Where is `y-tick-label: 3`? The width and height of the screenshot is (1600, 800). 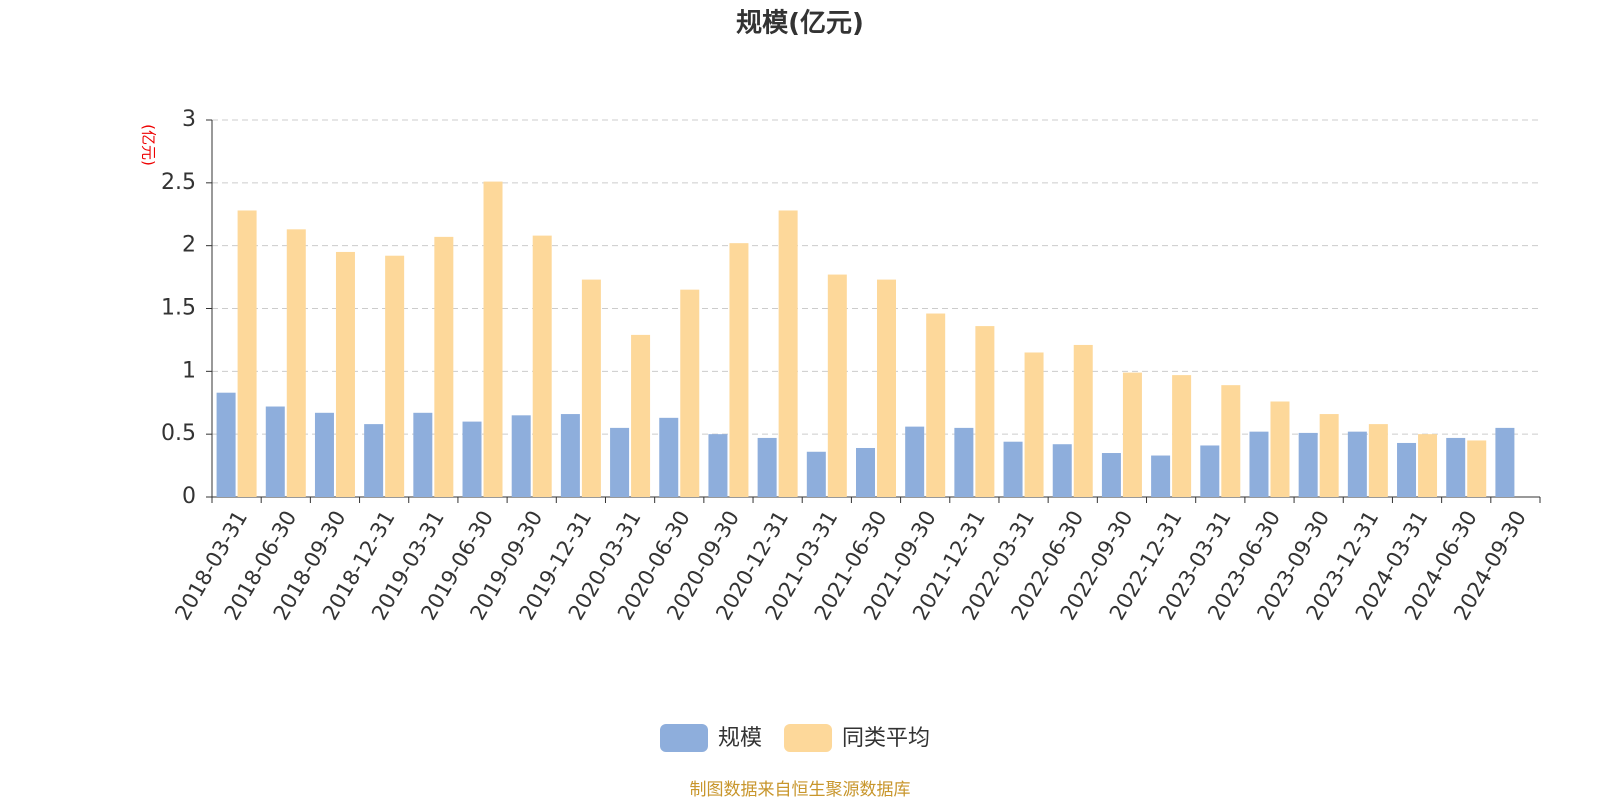
y-tick-label: 3 is located at coordinates (189, 119).